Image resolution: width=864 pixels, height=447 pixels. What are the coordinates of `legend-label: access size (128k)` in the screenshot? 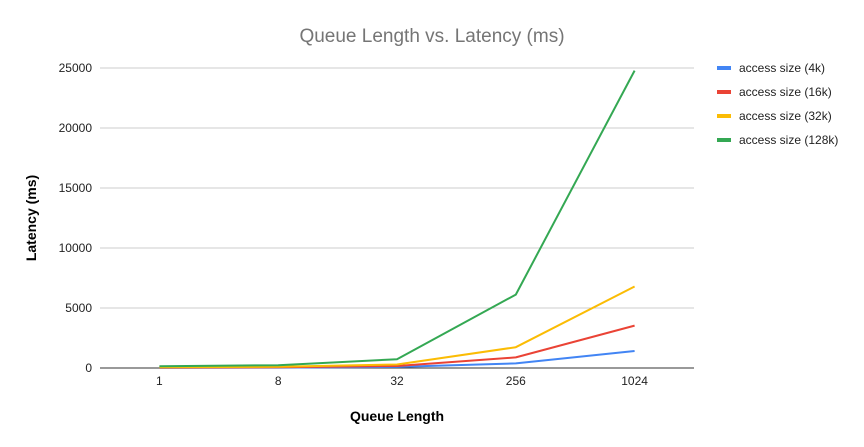 It's located at (788, 140).